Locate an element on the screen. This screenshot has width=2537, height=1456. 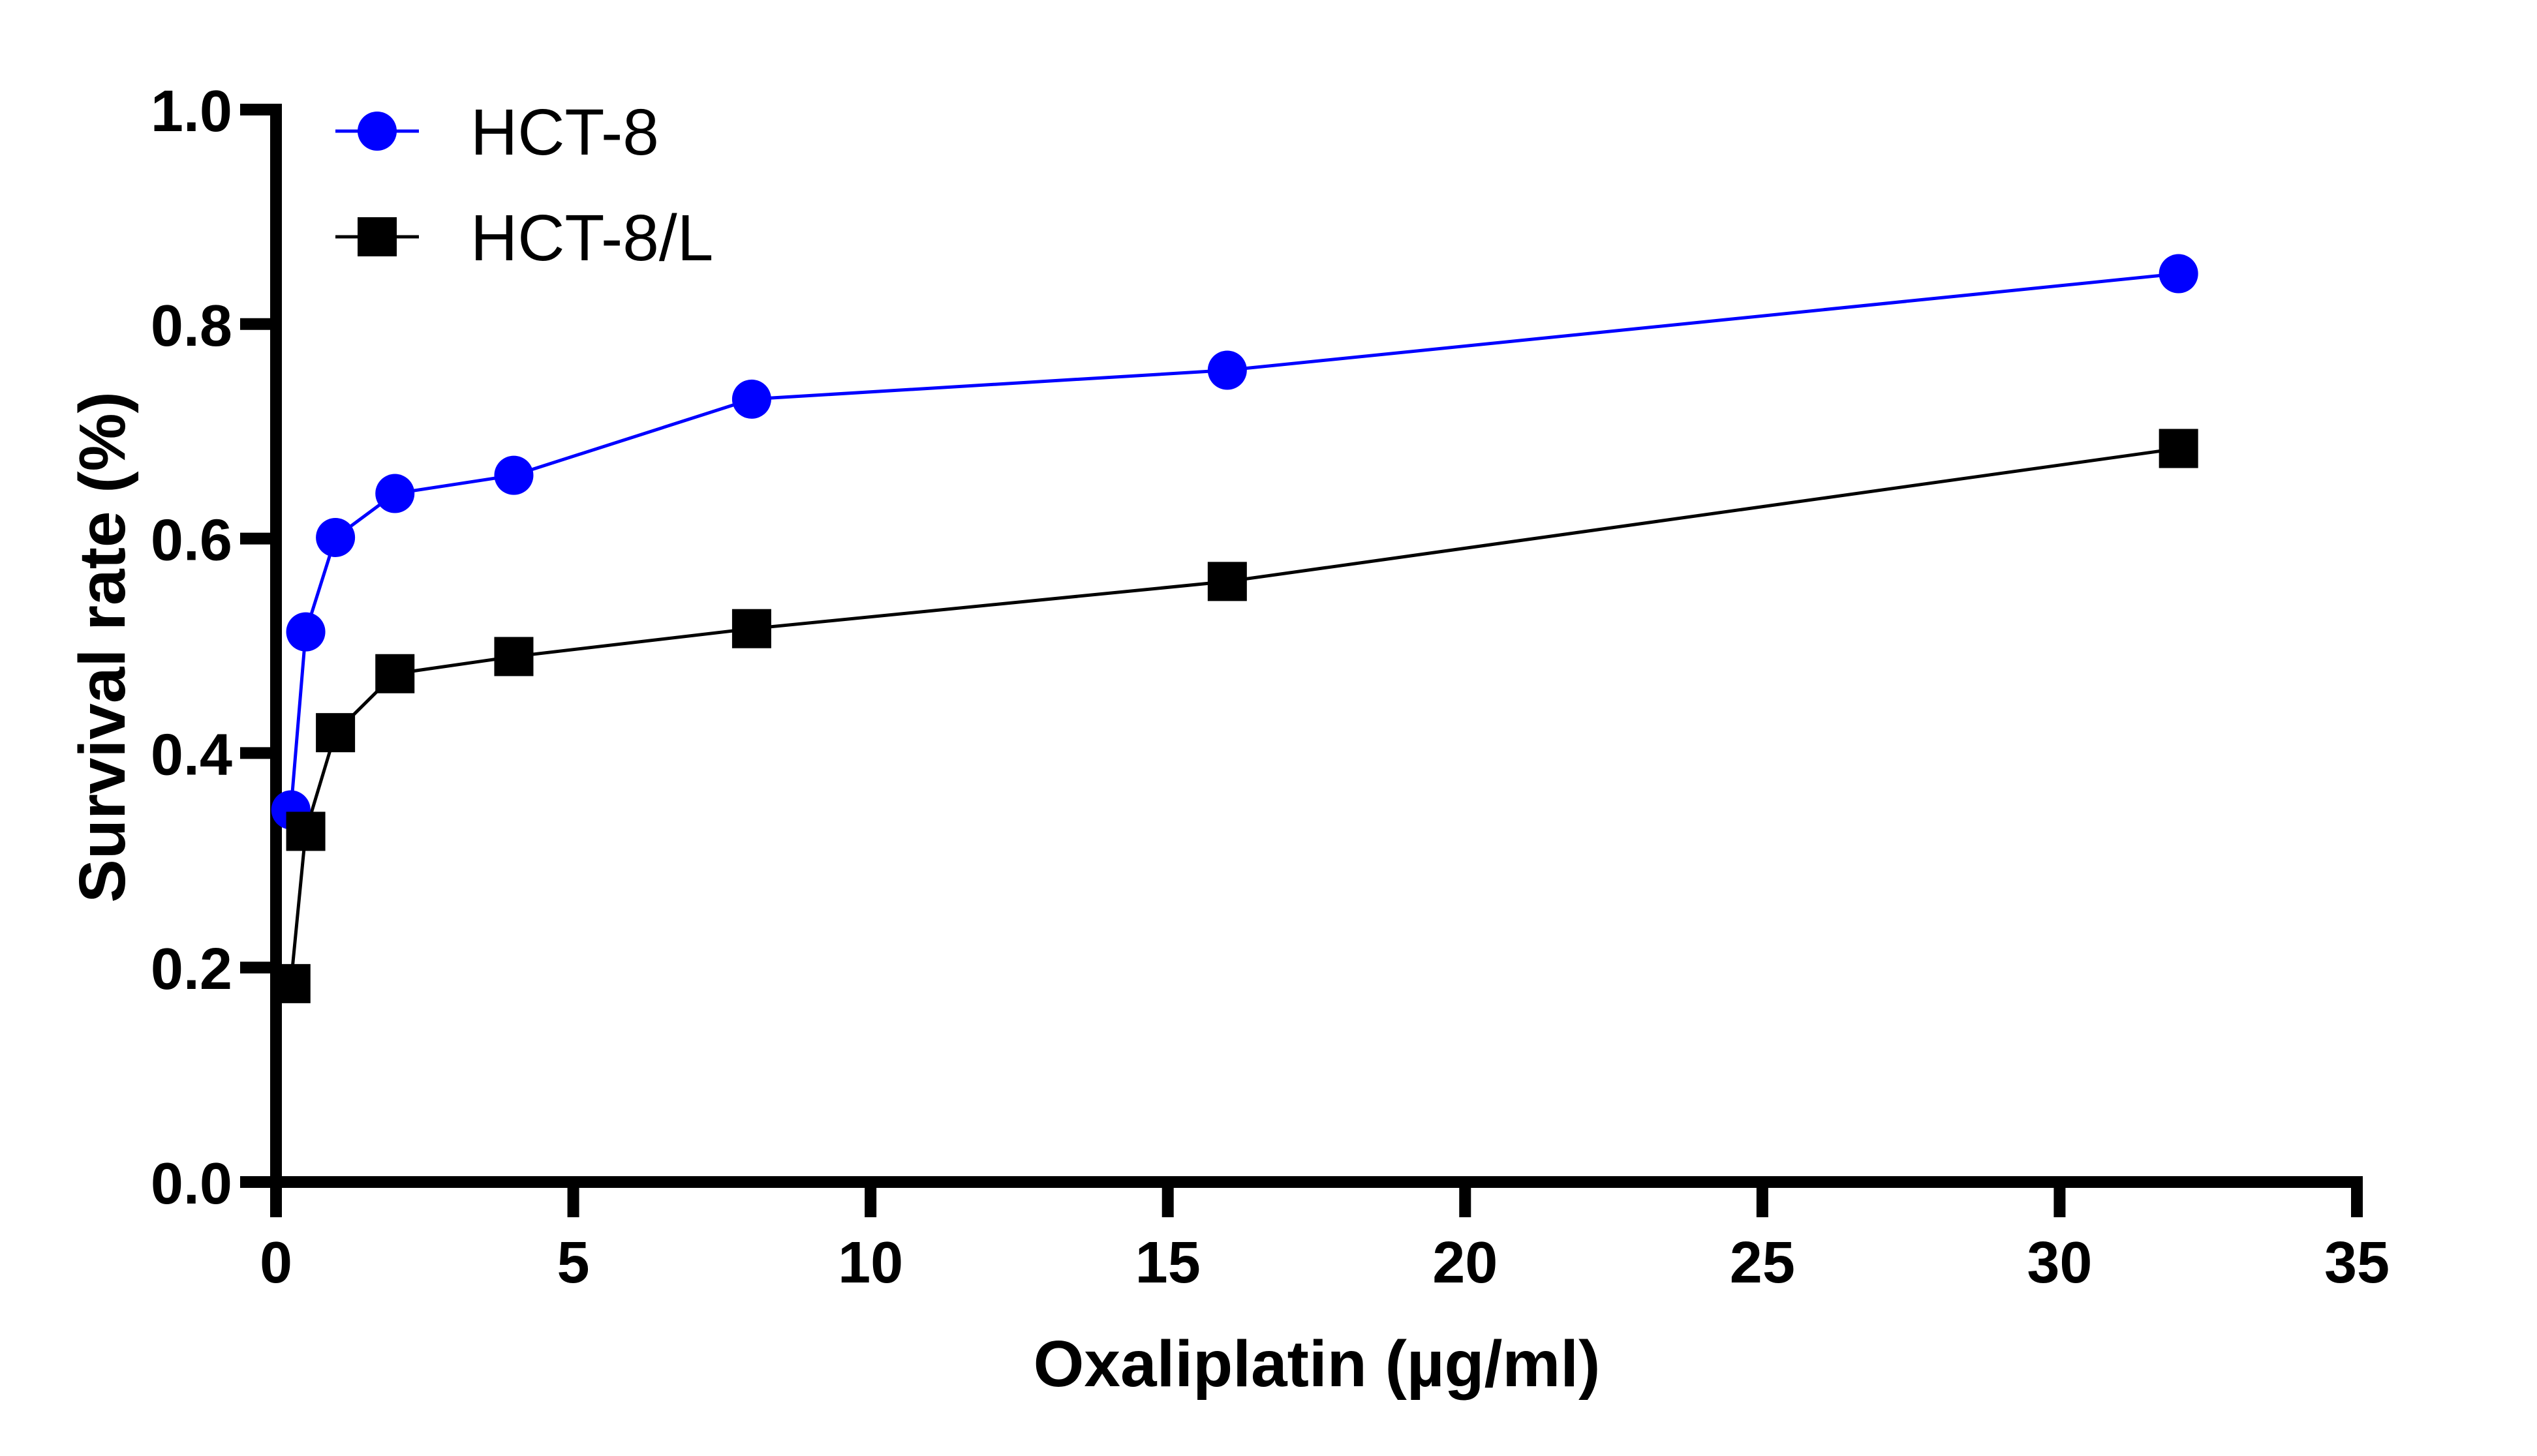
legend-square-icon is located at coordinates (377, 237).